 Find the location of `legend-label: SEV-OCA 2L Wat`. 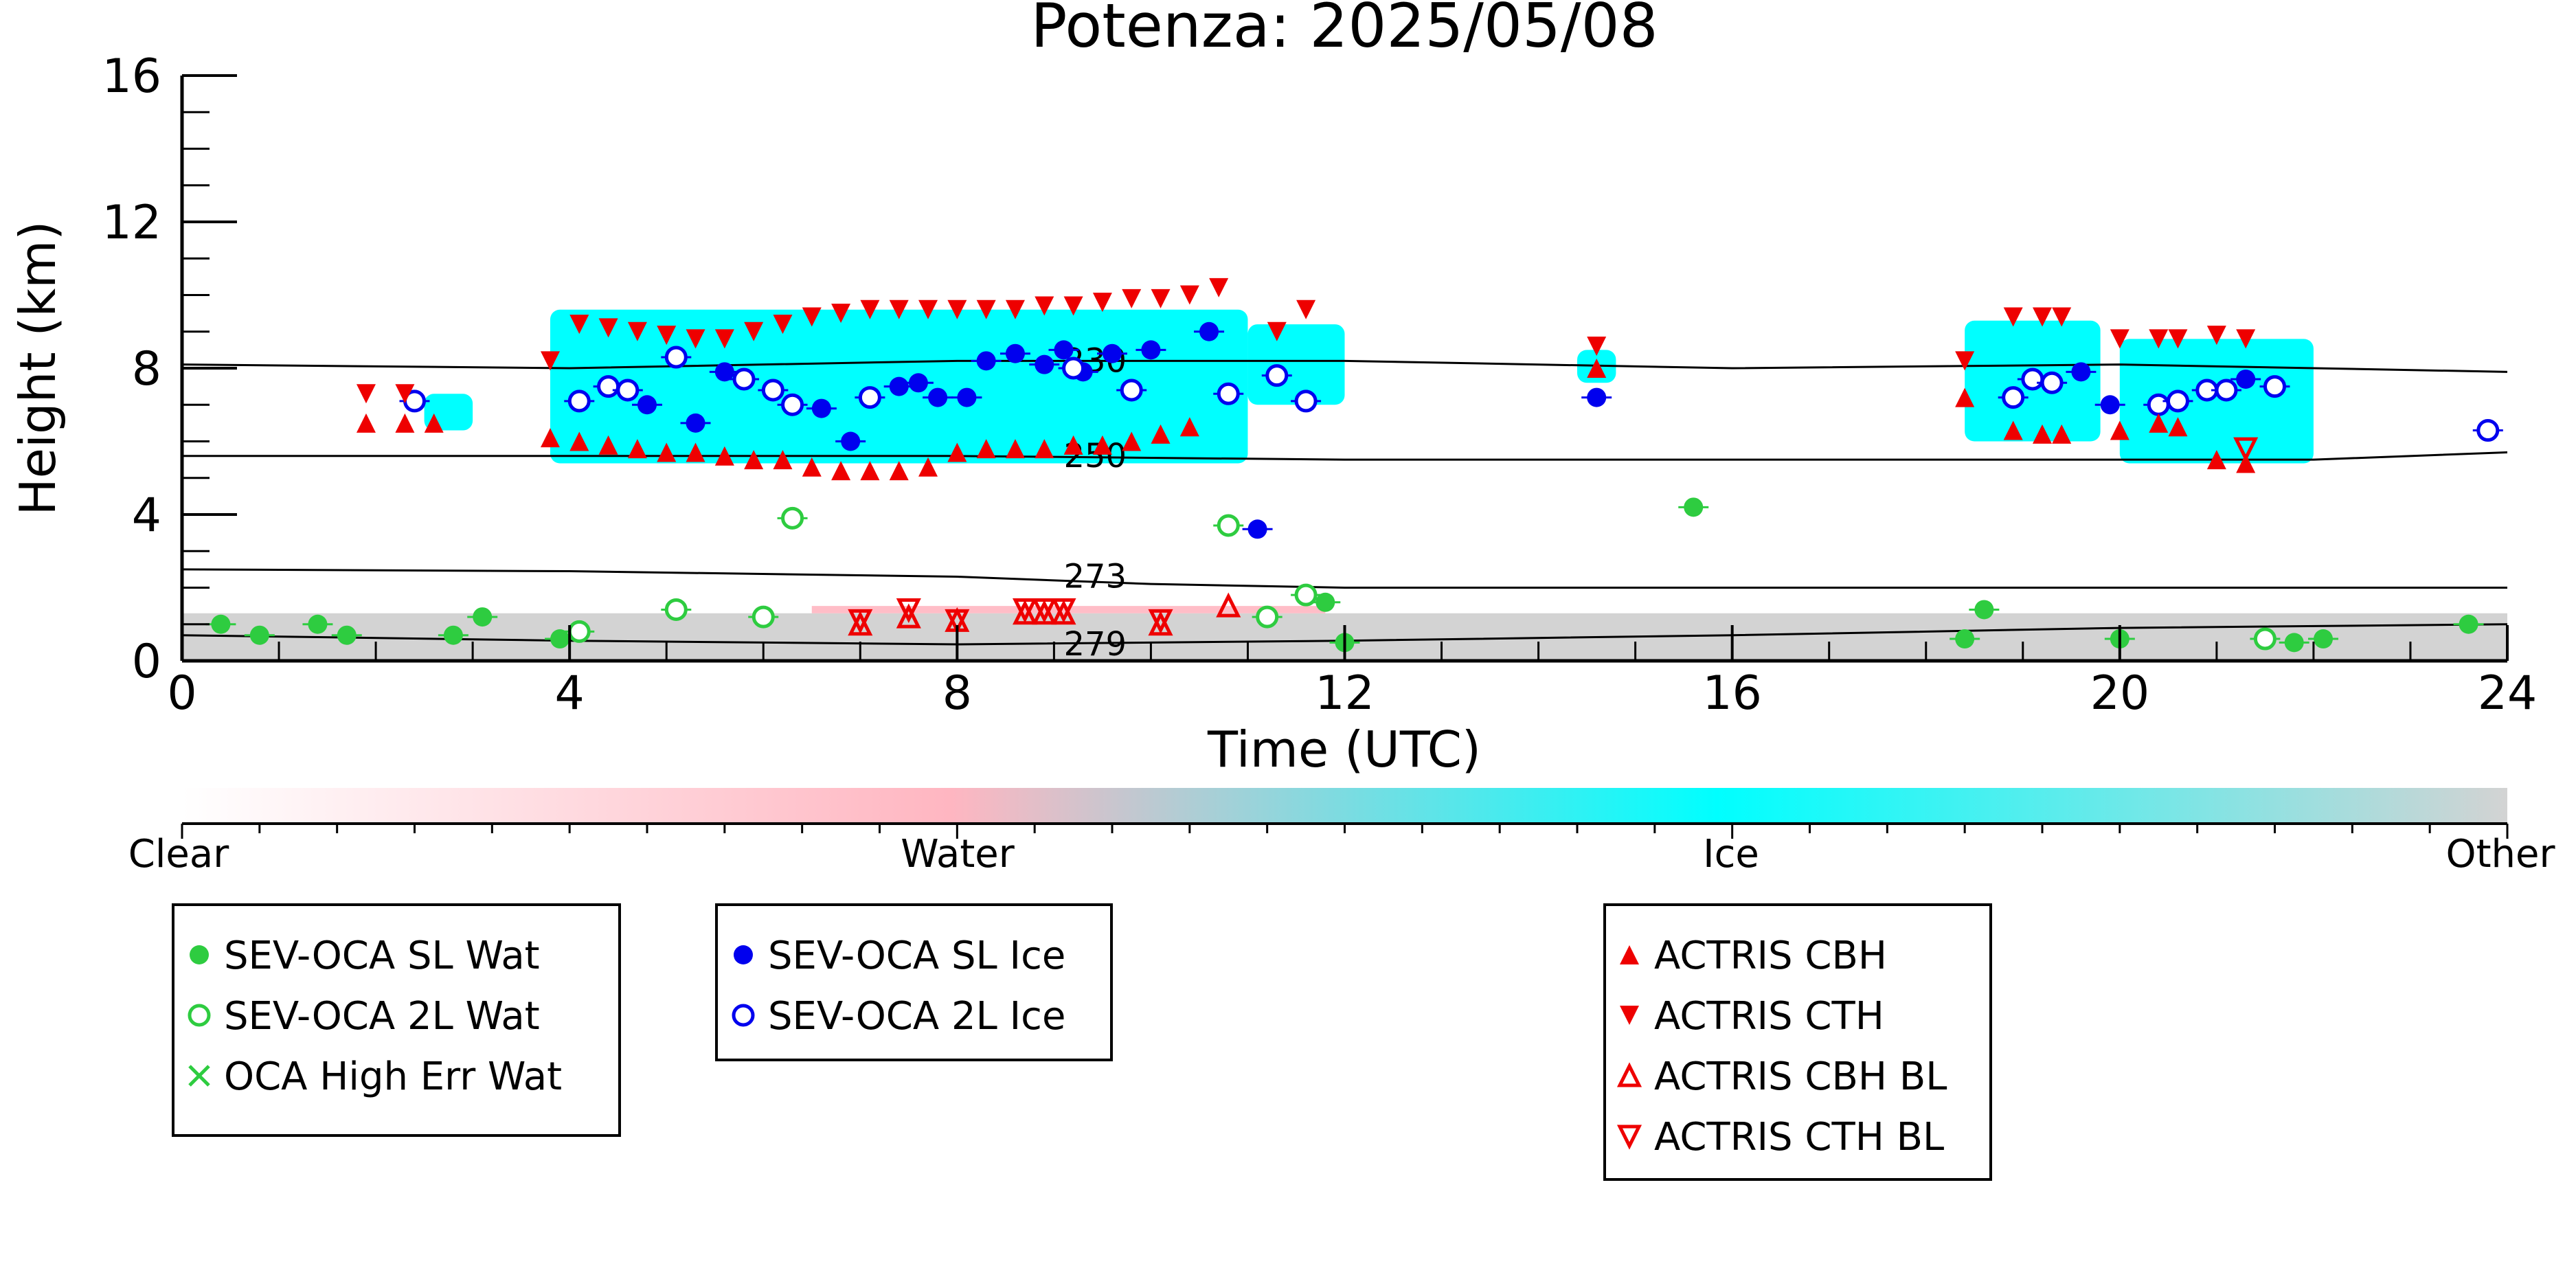

legend-label: SEV-OCA 2L Wat is located at coordinates (382, 1016).